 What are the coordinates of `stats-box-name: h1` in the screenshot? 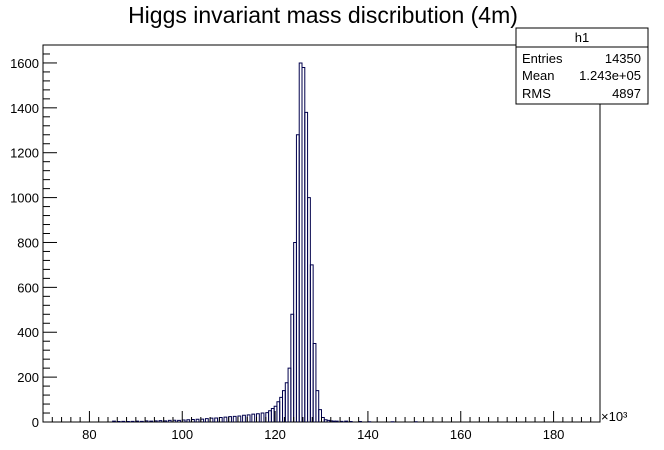 It's located at (582, 37).